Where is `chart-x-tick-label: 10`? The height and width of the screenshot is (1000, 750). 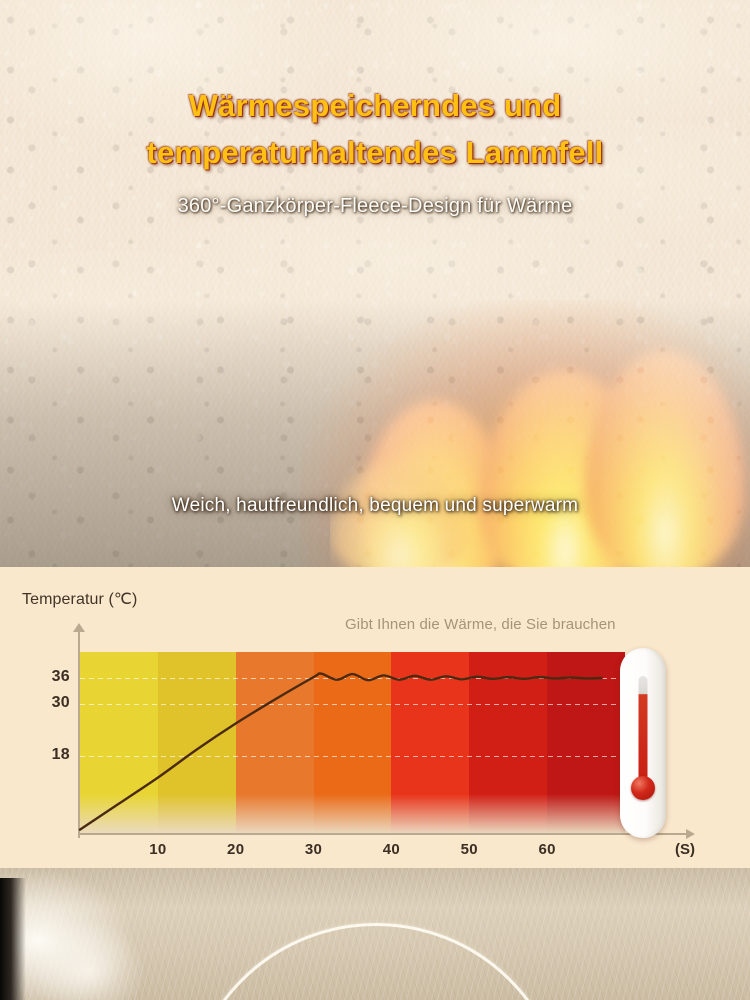
chart-x-tick-label: 10 is located at coordinates (158, 849).